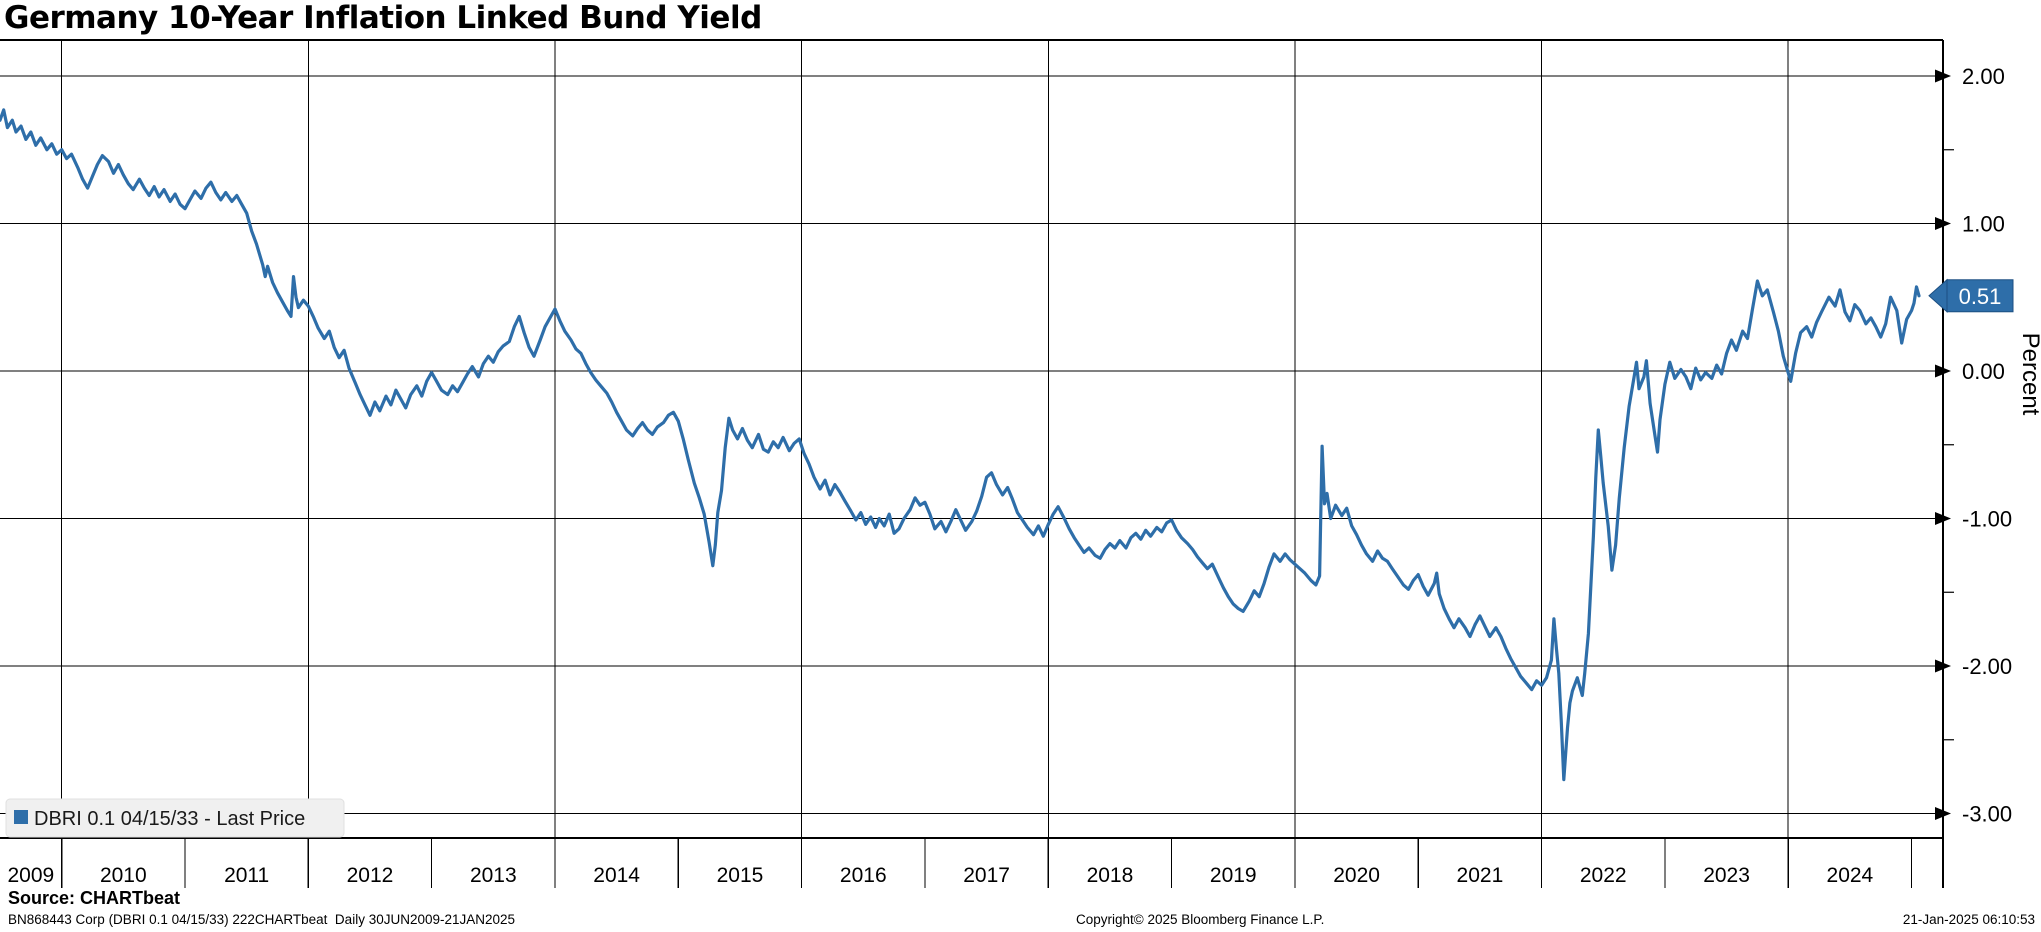  What do you see at coordinates (740, 875) in the screenshot?
I see `year-label: 2015` at bounding box center [740, 875].